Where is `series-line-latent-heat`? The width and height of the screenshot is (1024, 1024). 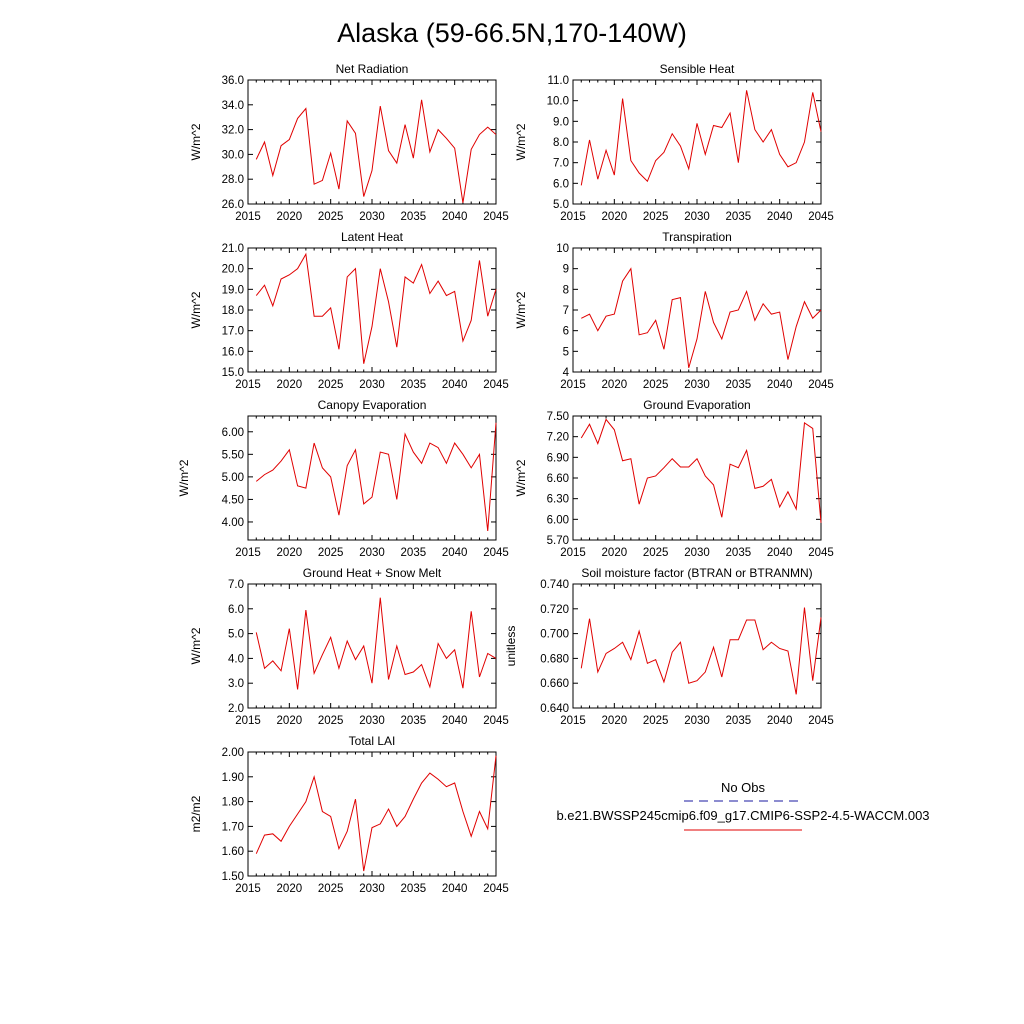 series-line-latent-heat is located at coordinates (376, 308).